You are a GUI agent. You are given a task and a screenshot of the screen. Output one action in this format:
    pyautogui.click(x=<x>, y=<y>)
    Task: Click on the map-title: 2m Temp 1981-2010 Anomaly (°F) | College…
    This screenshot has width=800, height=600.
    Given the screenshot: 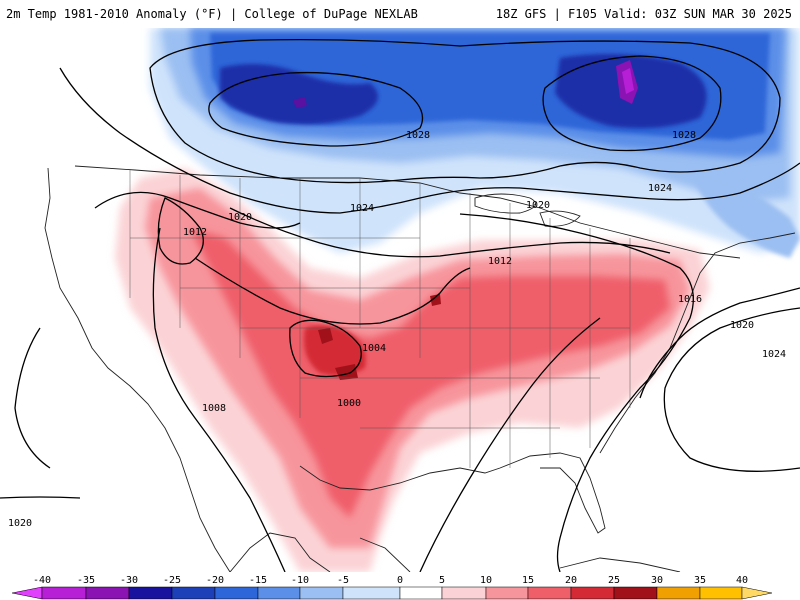 What is the action you would take?
    pyautogui.click(x=212, y=14)
    